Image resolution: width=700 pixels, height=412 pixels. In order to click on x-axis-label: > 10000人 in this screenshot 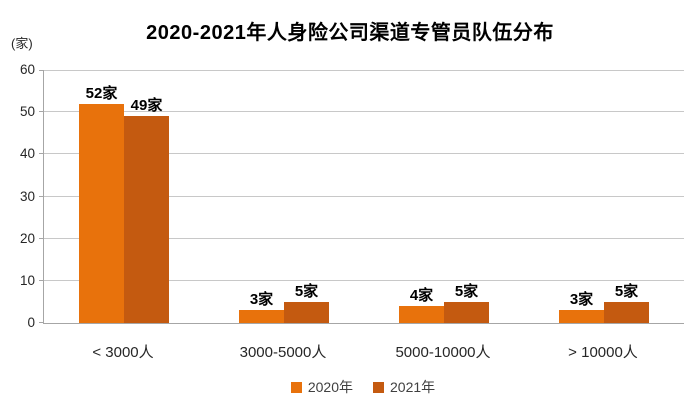, I will do `click(603, 352)`.